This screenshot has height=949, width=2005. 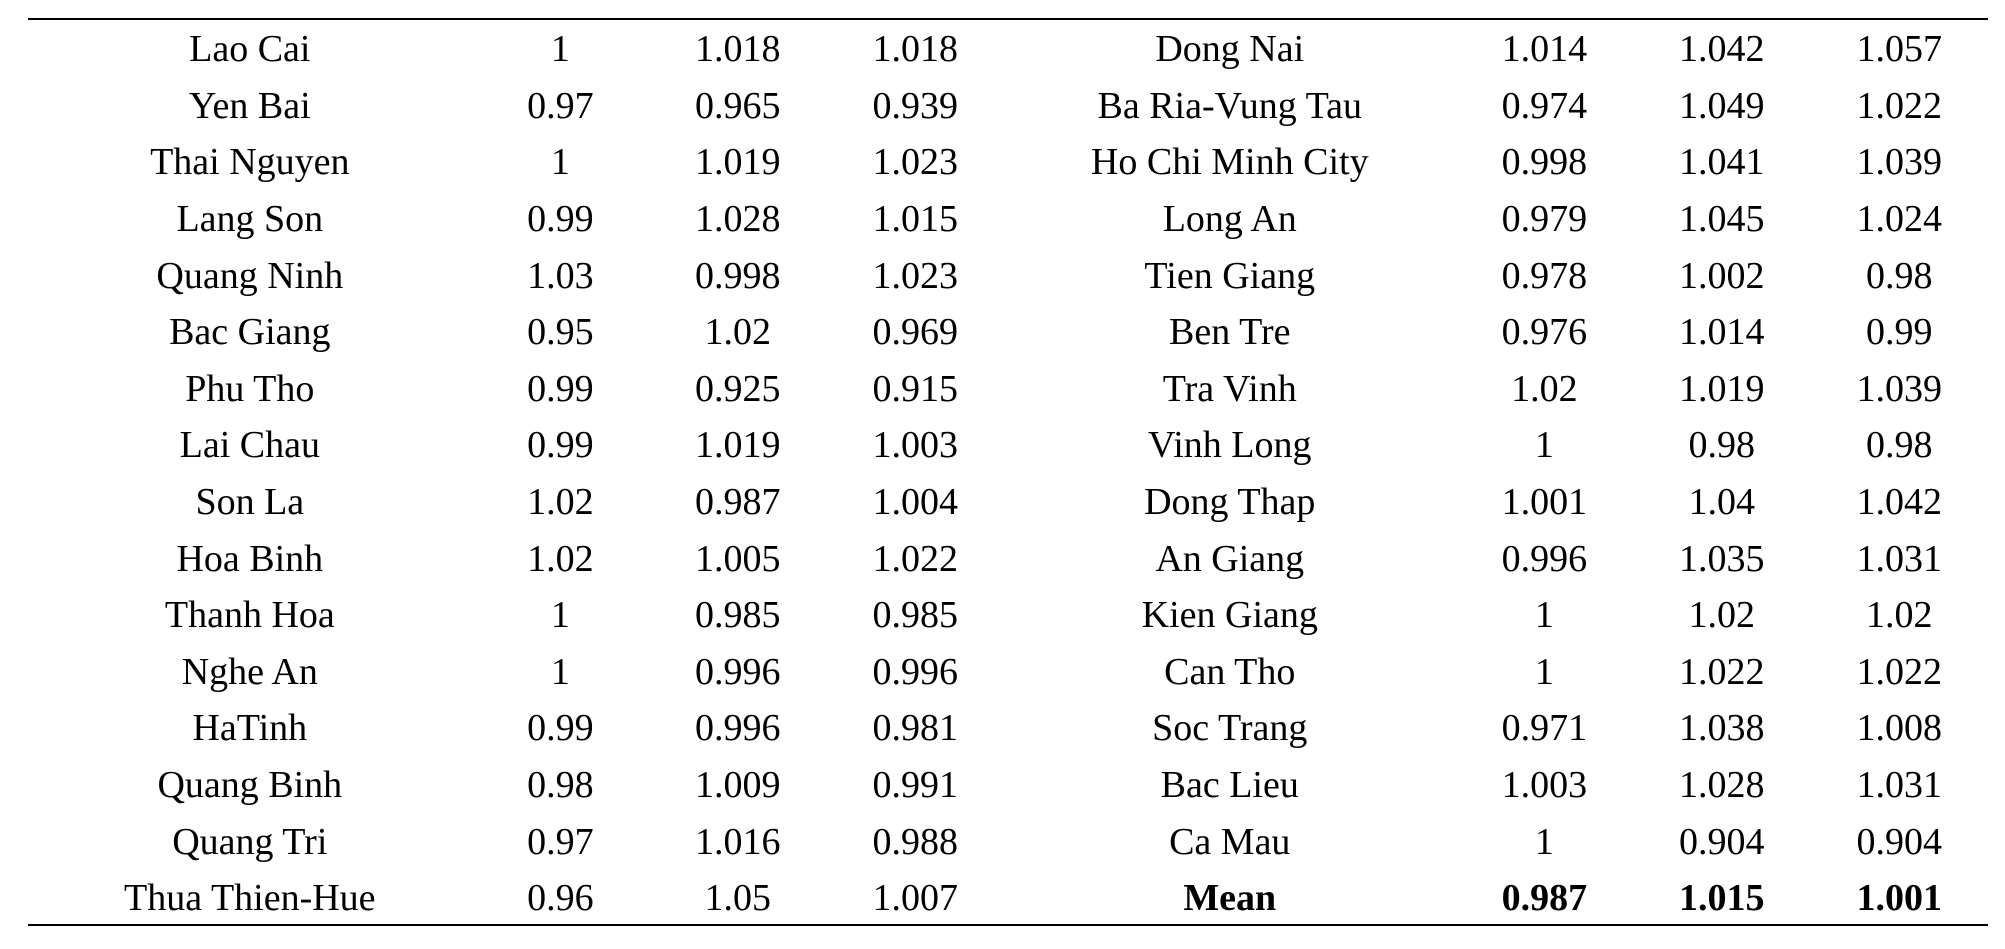 I want to click on province-name: Nghe An, so click(x=249, y=671).